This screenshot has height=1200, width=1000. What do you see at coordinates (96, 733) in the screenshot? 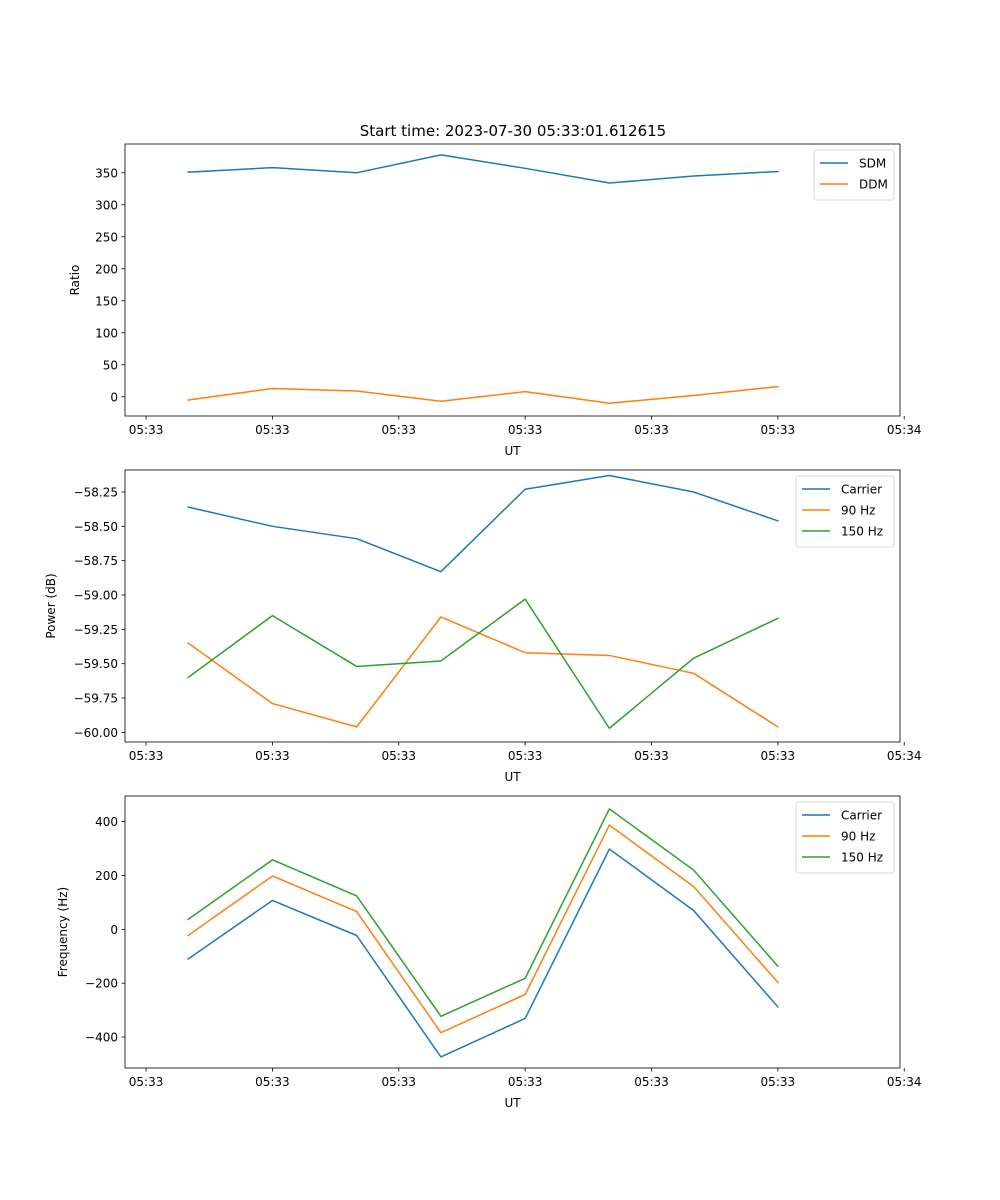
I see `y-tick-label: −60.00` at bounding box center [96, 733].